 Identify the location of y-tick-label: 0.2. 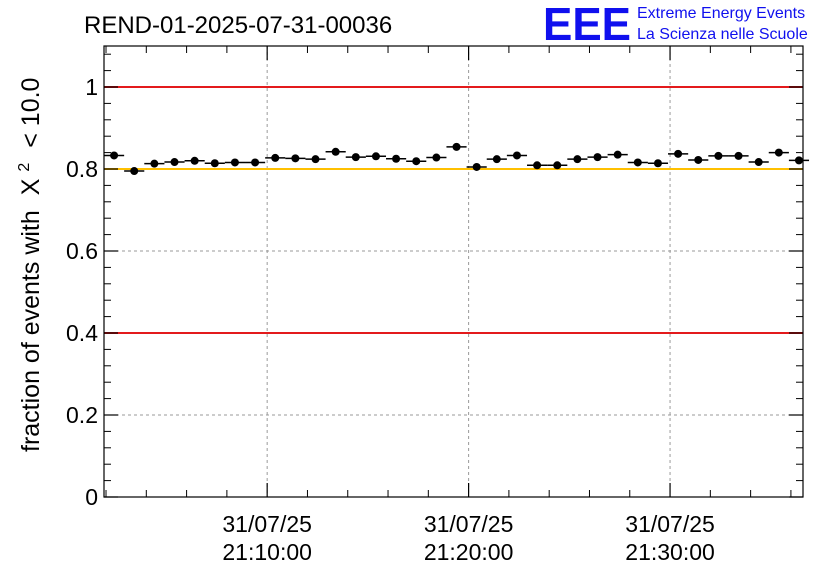
(82, 415).